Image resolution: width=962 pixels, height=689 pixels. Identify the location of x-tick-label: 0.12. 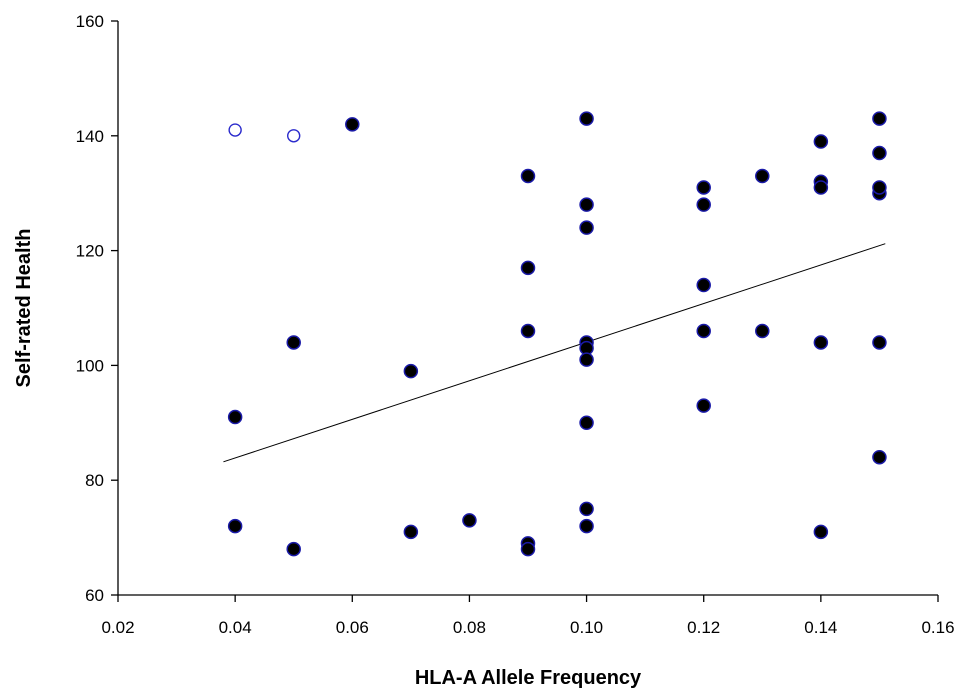
(703, 627).